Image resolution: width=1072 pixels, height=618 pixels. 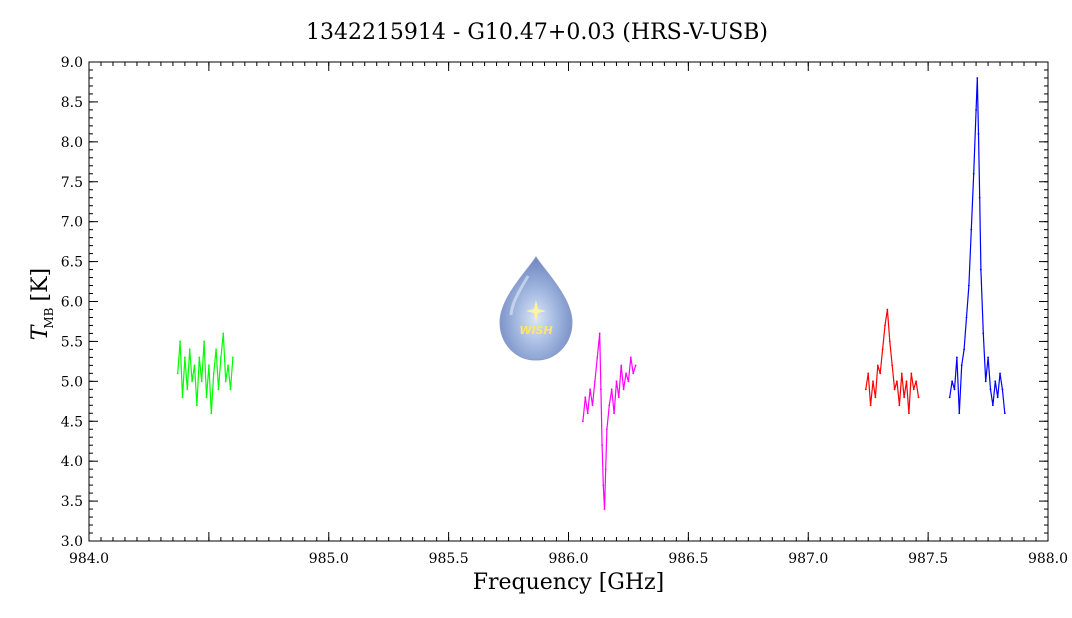 What do you see at coordinates (568, 559) in the screenshot?
I see `x-tick-label: 986.0` at bounding box center [568, 559].